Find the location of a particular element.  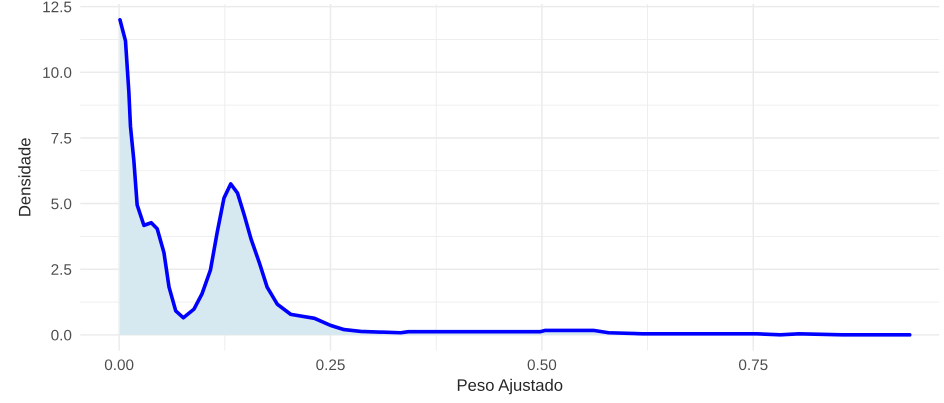

y-tick-label: 10.0 is located at coordinates (57, 72).